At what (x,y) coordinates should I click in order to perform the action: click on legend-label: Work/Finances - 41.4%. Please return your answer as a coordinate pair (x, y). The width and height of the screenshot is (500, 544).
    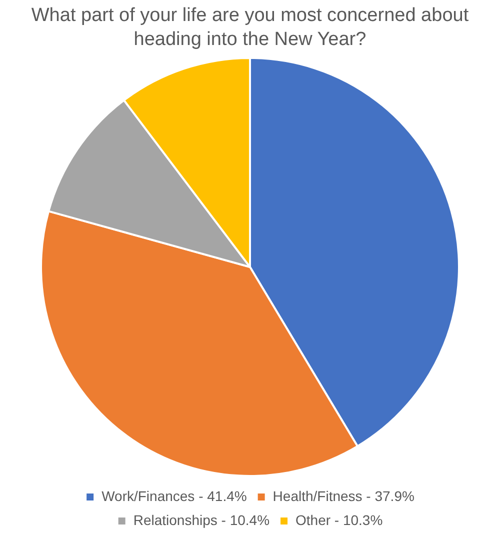
    Looking at the image, I should click on (174, 496).